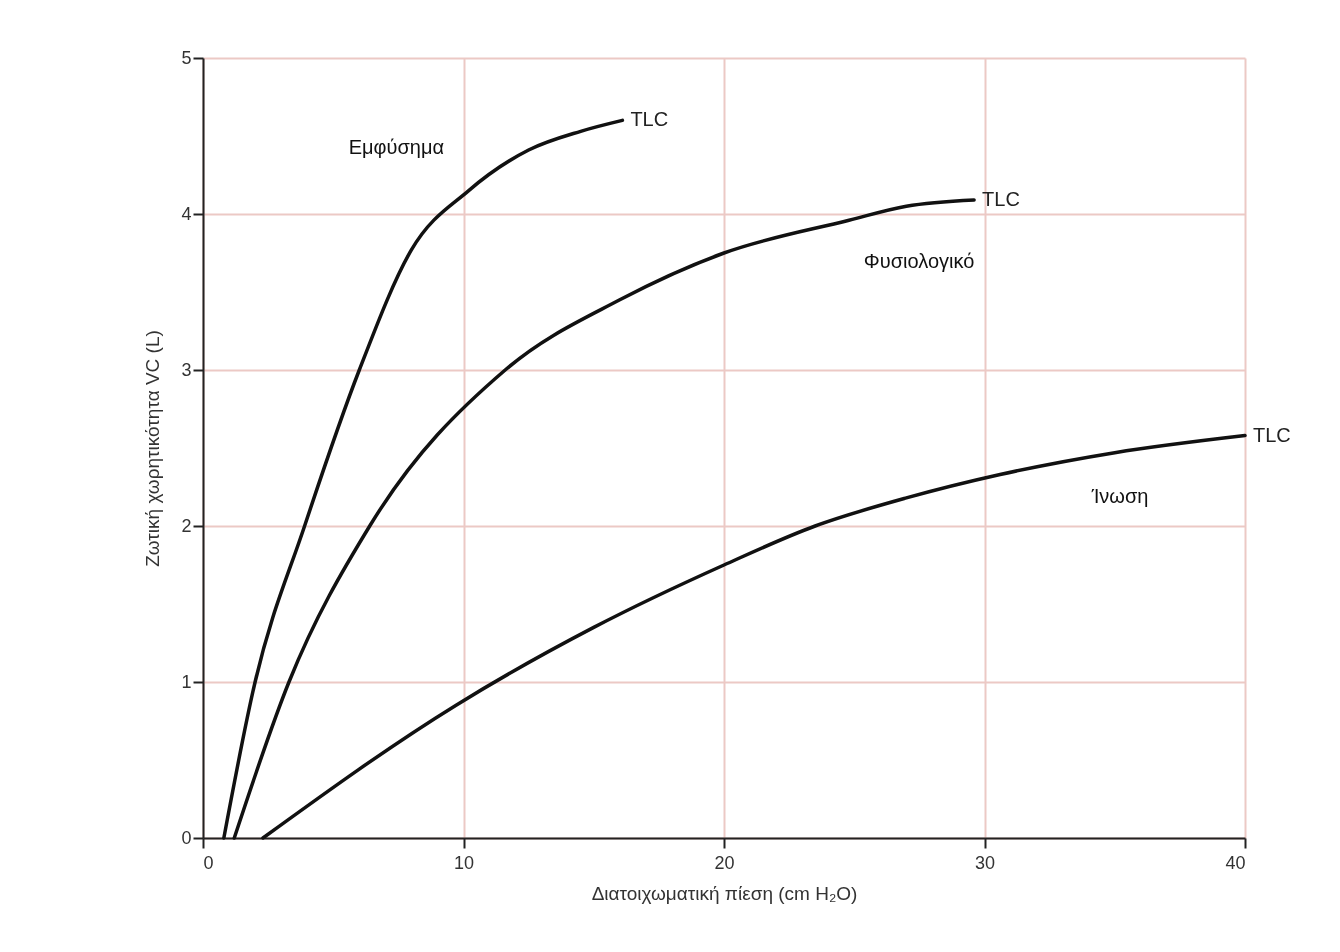 Image resolution: width=1340 pixels, height=952 pixels. Describe the element at coordinates (186, 213) in the screenshot. I see `y-tick-label: 4` at that location.